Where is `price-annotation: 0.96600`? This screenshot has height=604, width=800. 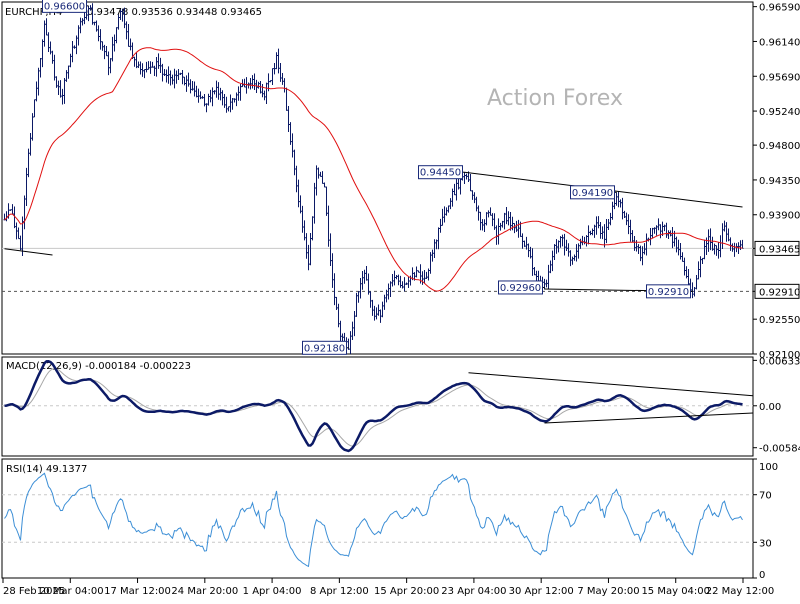
price-annotation: 0.96600 is located at coordinates (65, 6).